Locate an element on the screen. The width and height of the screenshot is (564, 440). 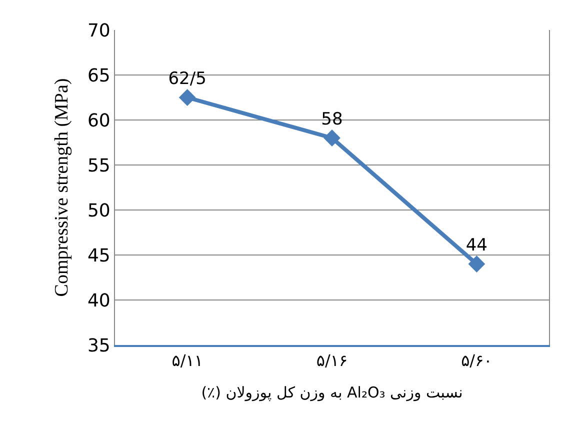
y-tick-label: 60 is located at coordinates (98, 121).